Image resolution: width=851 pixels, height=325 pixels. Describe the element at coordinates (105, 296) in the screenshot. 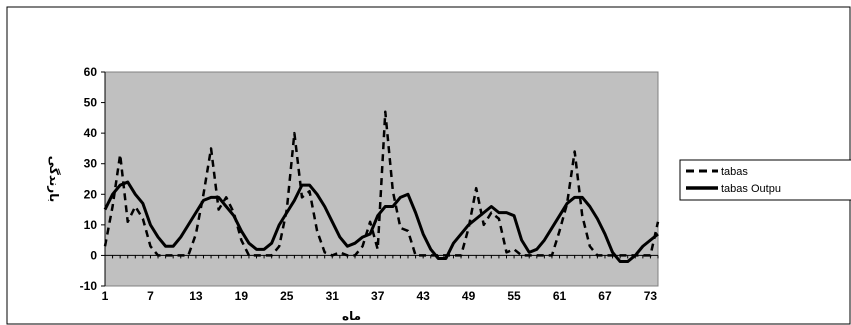

I see `x-tick-label: 1` at that location.